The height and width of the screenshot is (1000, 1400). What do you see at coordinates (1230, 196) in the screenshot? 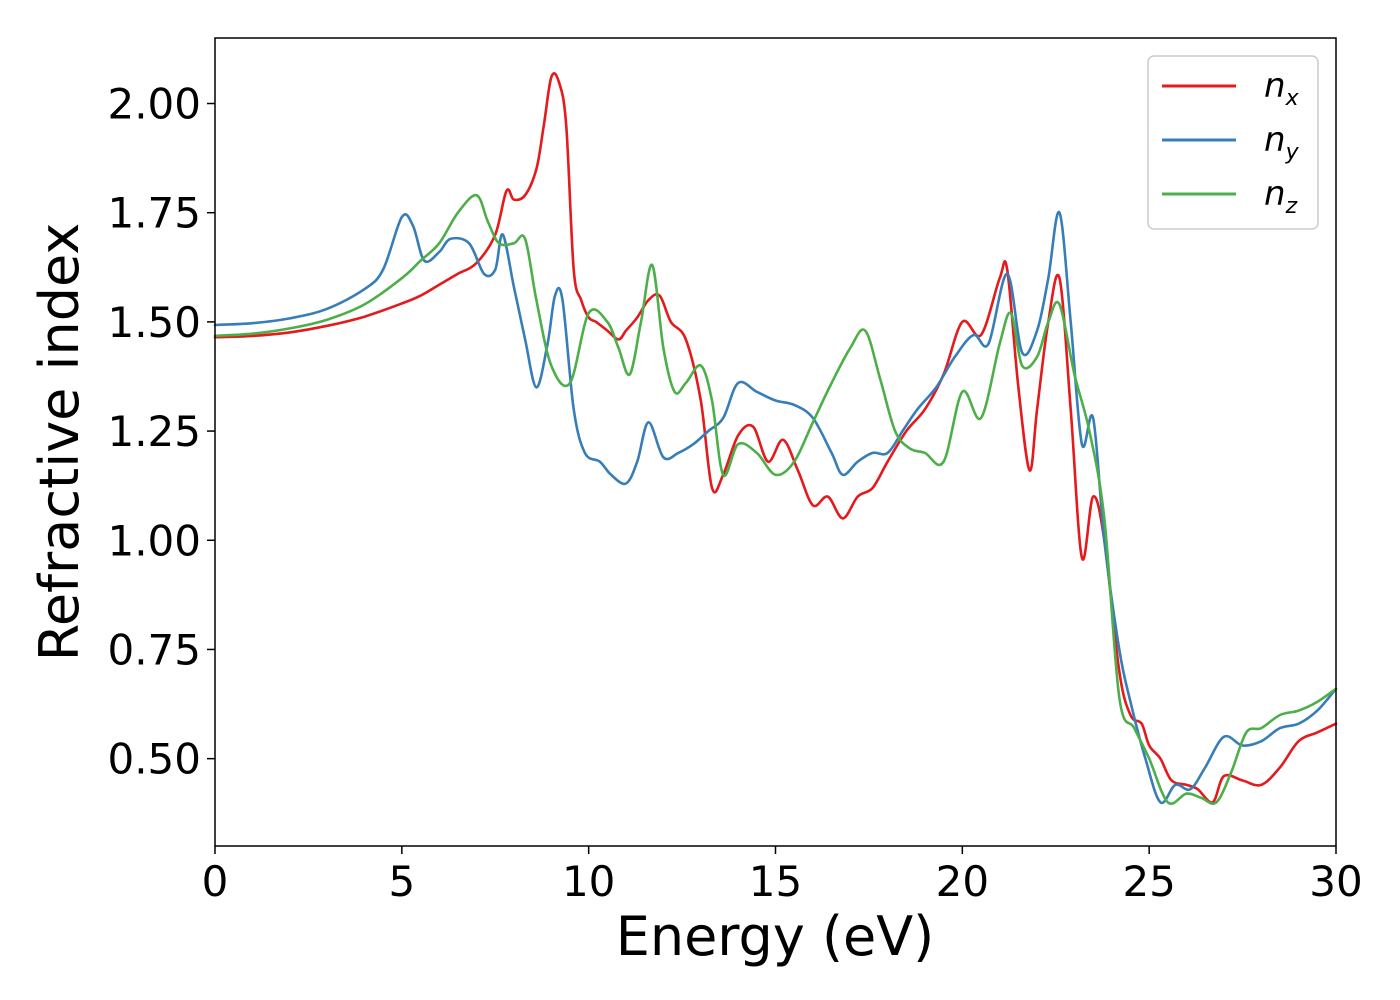
I see `legend-entry-nz: nz` at bounding box center [1230, 196].